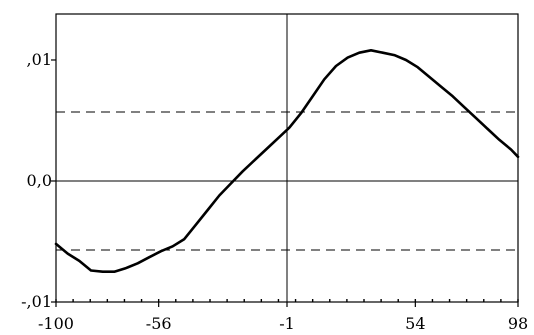 The height and width of the screenshot is (335, 534). Describe the element at coordinates (39, 59) in the screenshot. I see `y-tick-label: ,01` at that location.